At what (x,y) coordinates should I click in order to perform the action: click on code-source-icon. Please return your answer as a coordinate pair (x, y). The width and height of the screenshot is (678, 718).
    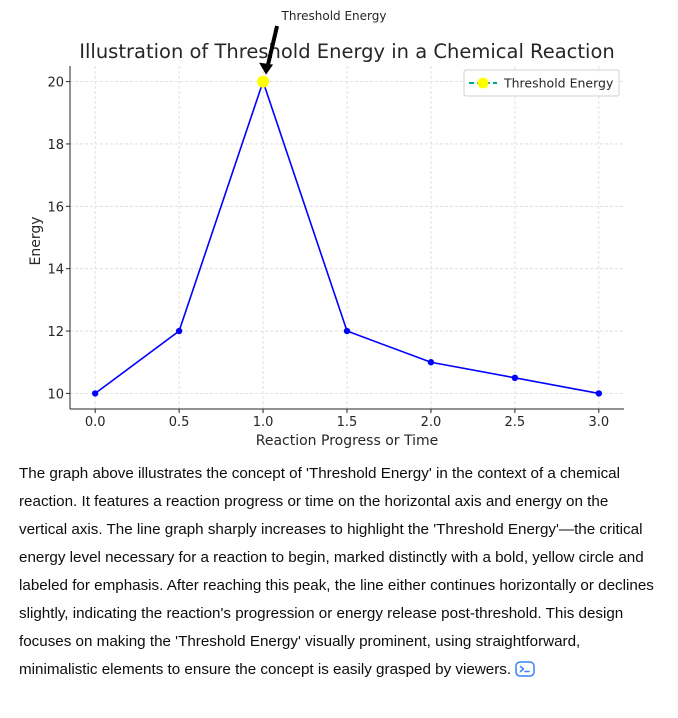
    Looking at the image, I should click on (525, 669).